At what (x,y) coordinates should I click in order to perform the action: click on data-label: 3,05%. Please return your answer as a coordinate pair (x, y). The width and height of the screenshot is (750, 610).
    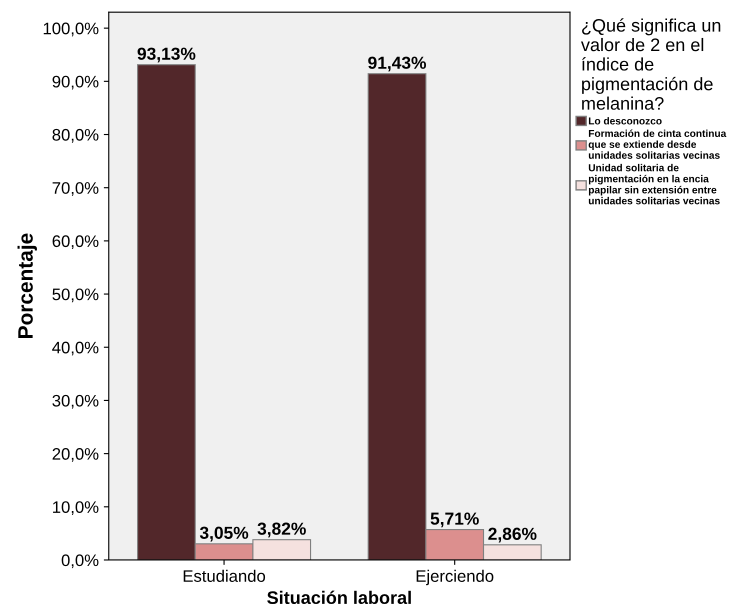
    Looking at the image, I should click on (224, 534).